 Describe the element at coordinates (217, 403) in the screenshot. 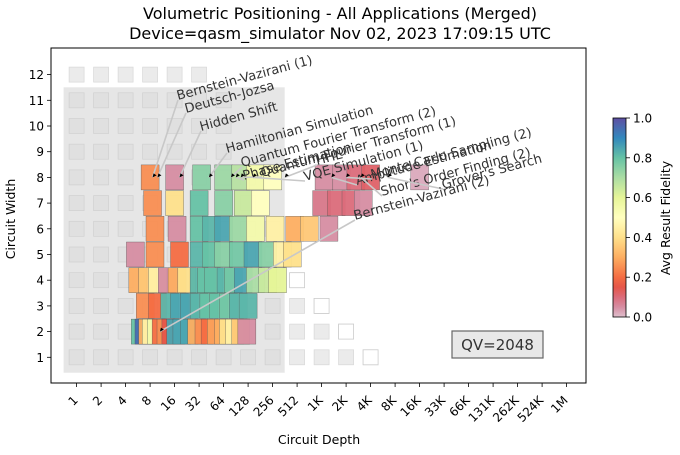

I see `x-tick-label: 64` at that location.